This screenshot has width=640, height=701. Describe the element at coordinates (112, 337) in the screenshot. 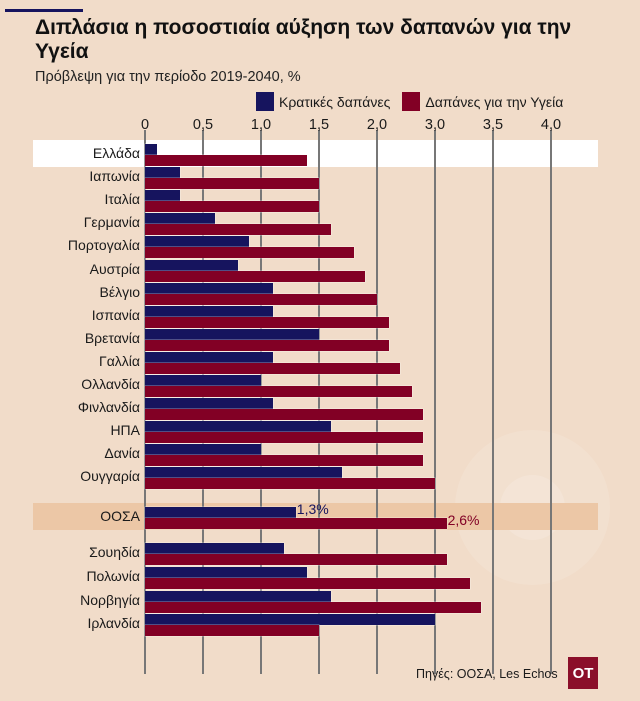

I see `category-label: Βρετανία` at that location.